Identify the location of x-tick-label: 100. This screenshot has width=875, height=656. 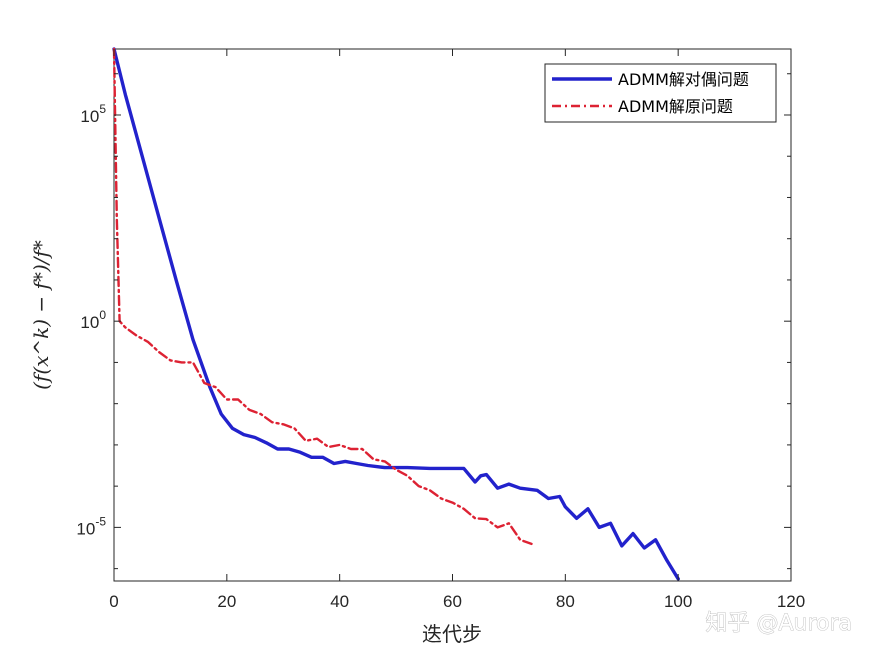
(678, 601).